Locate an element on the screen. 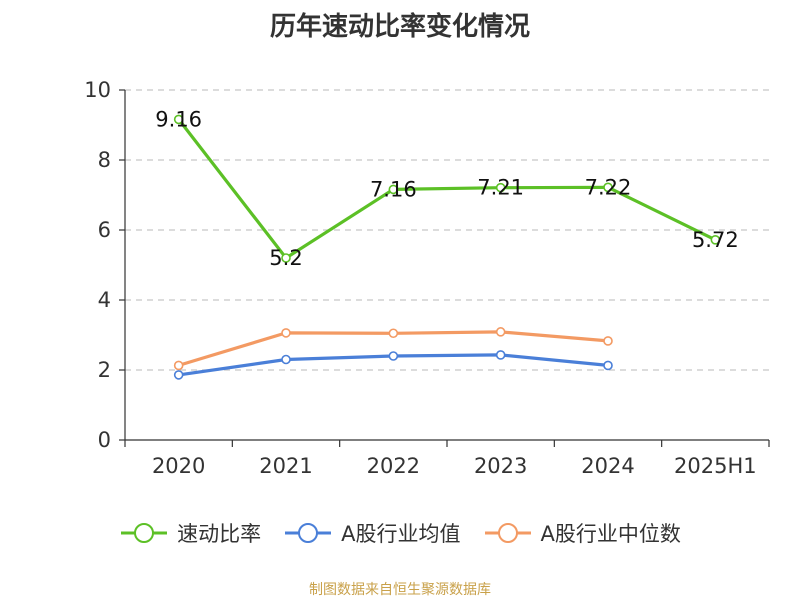 This screenshot has width=800, height=600. legend: 速动比率 A股行业均值 A股行业中位数 is located at coordinates (400, 533).